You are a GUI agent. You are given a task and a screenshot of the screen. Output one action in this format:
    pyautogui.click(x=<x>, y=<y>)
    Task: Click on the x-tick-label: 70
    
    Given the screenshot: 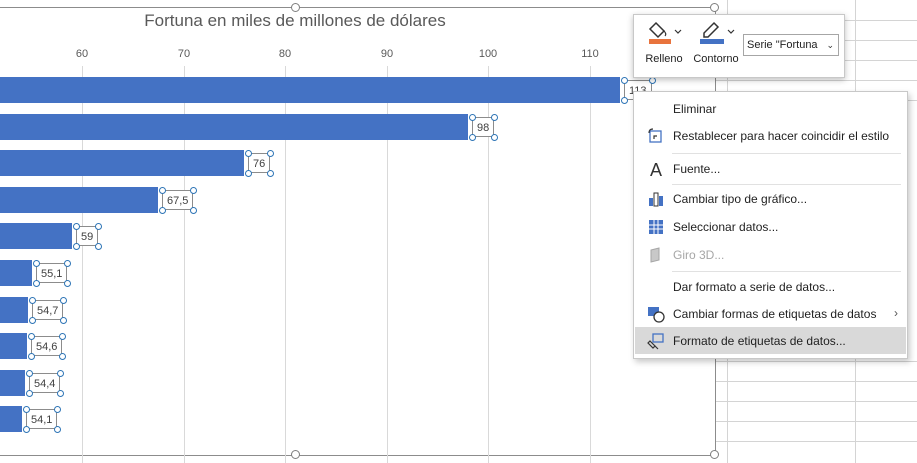 What is the action you would take?
    pyautogui.click(x=184, y=54)
    